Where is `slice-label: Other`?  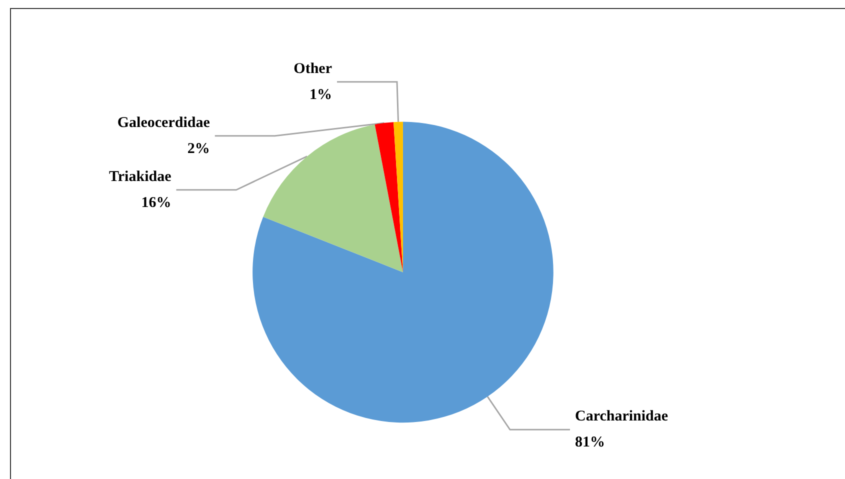 slice-label: Other is located at coordinates (313, 68).